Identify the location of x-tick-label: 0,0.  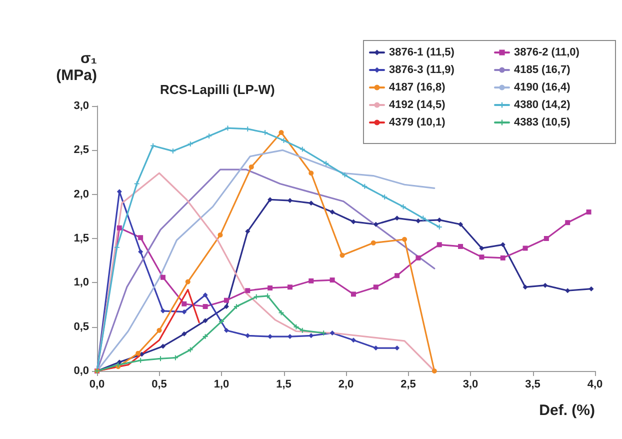
(97, 384).